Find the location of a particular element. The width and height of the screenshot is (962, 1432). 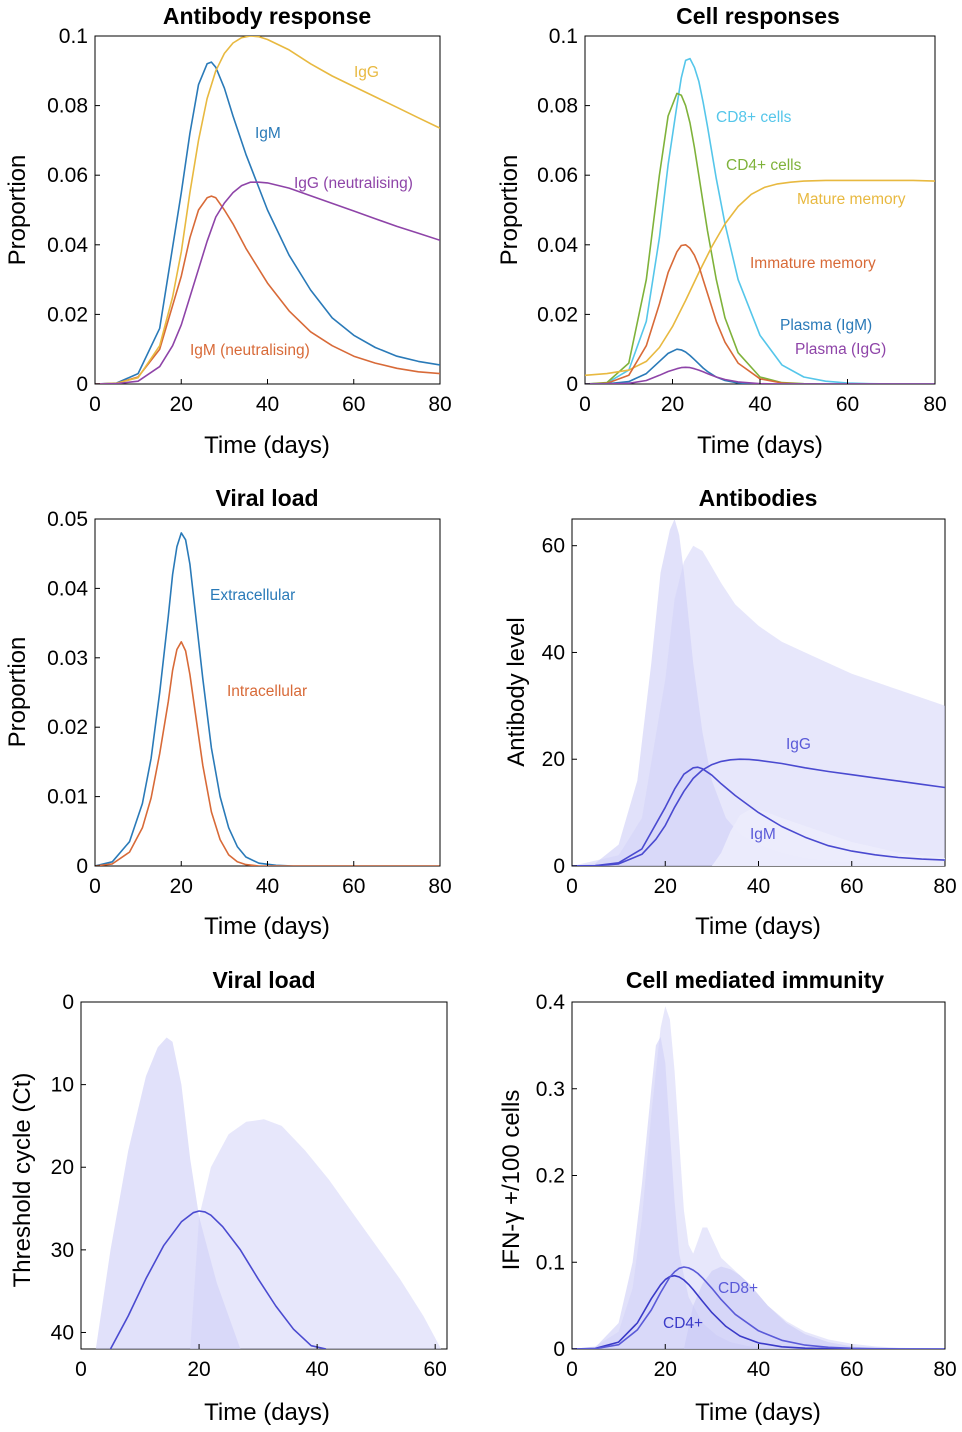

y-tick-label: 0.03 is located at coordinates (67, 658).